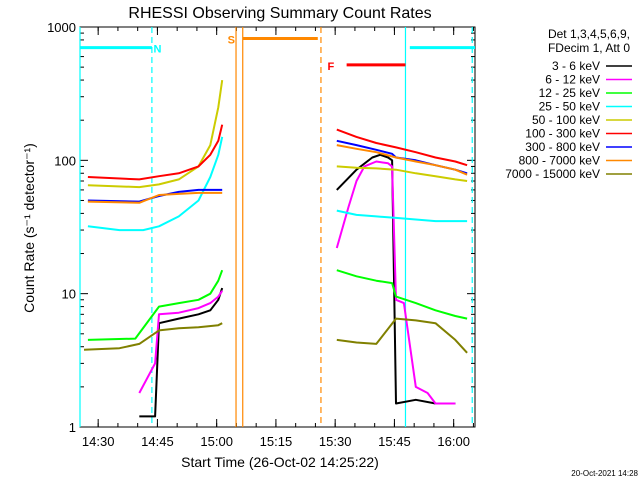  I want to click on legend-header-line-2: FDecim 1, Att 0, so click(589, 48).